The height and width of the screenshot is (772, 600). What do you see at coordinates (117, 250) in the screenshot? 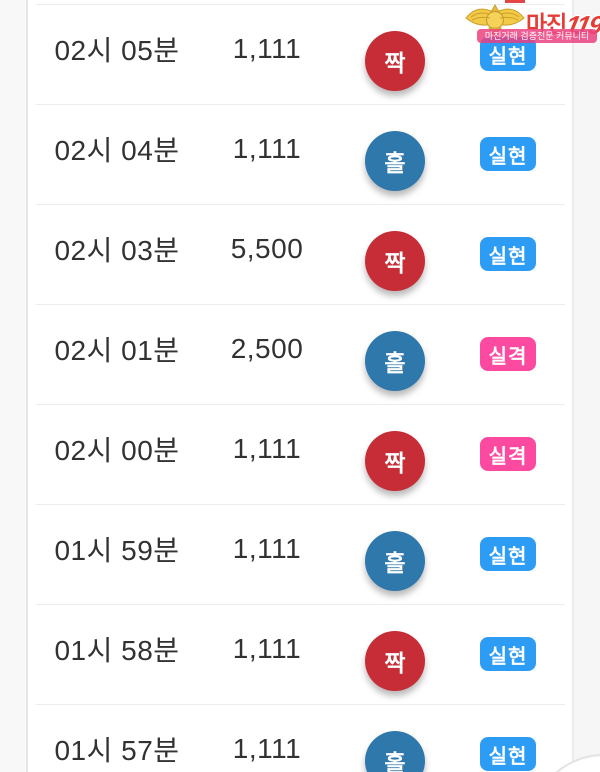
I see `round-time: 02시 03분` at bounding box center [117, 250].